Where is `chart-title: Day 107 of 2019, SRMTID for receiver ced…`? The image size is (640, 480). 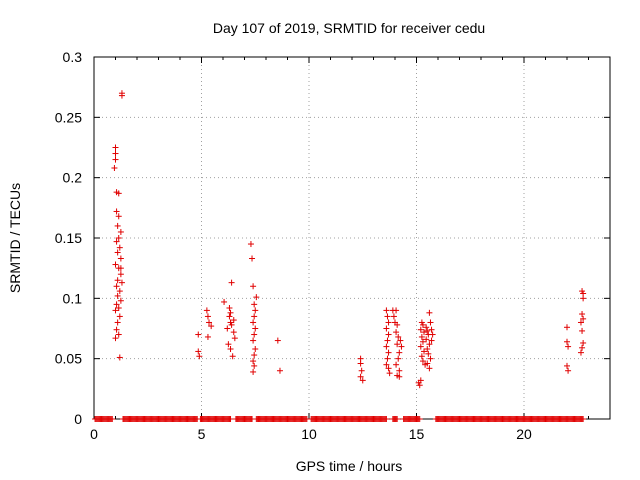 chart-title: Day 107 of 2019, SRMTID for receiver ced… is located at coordinates (349, 28).